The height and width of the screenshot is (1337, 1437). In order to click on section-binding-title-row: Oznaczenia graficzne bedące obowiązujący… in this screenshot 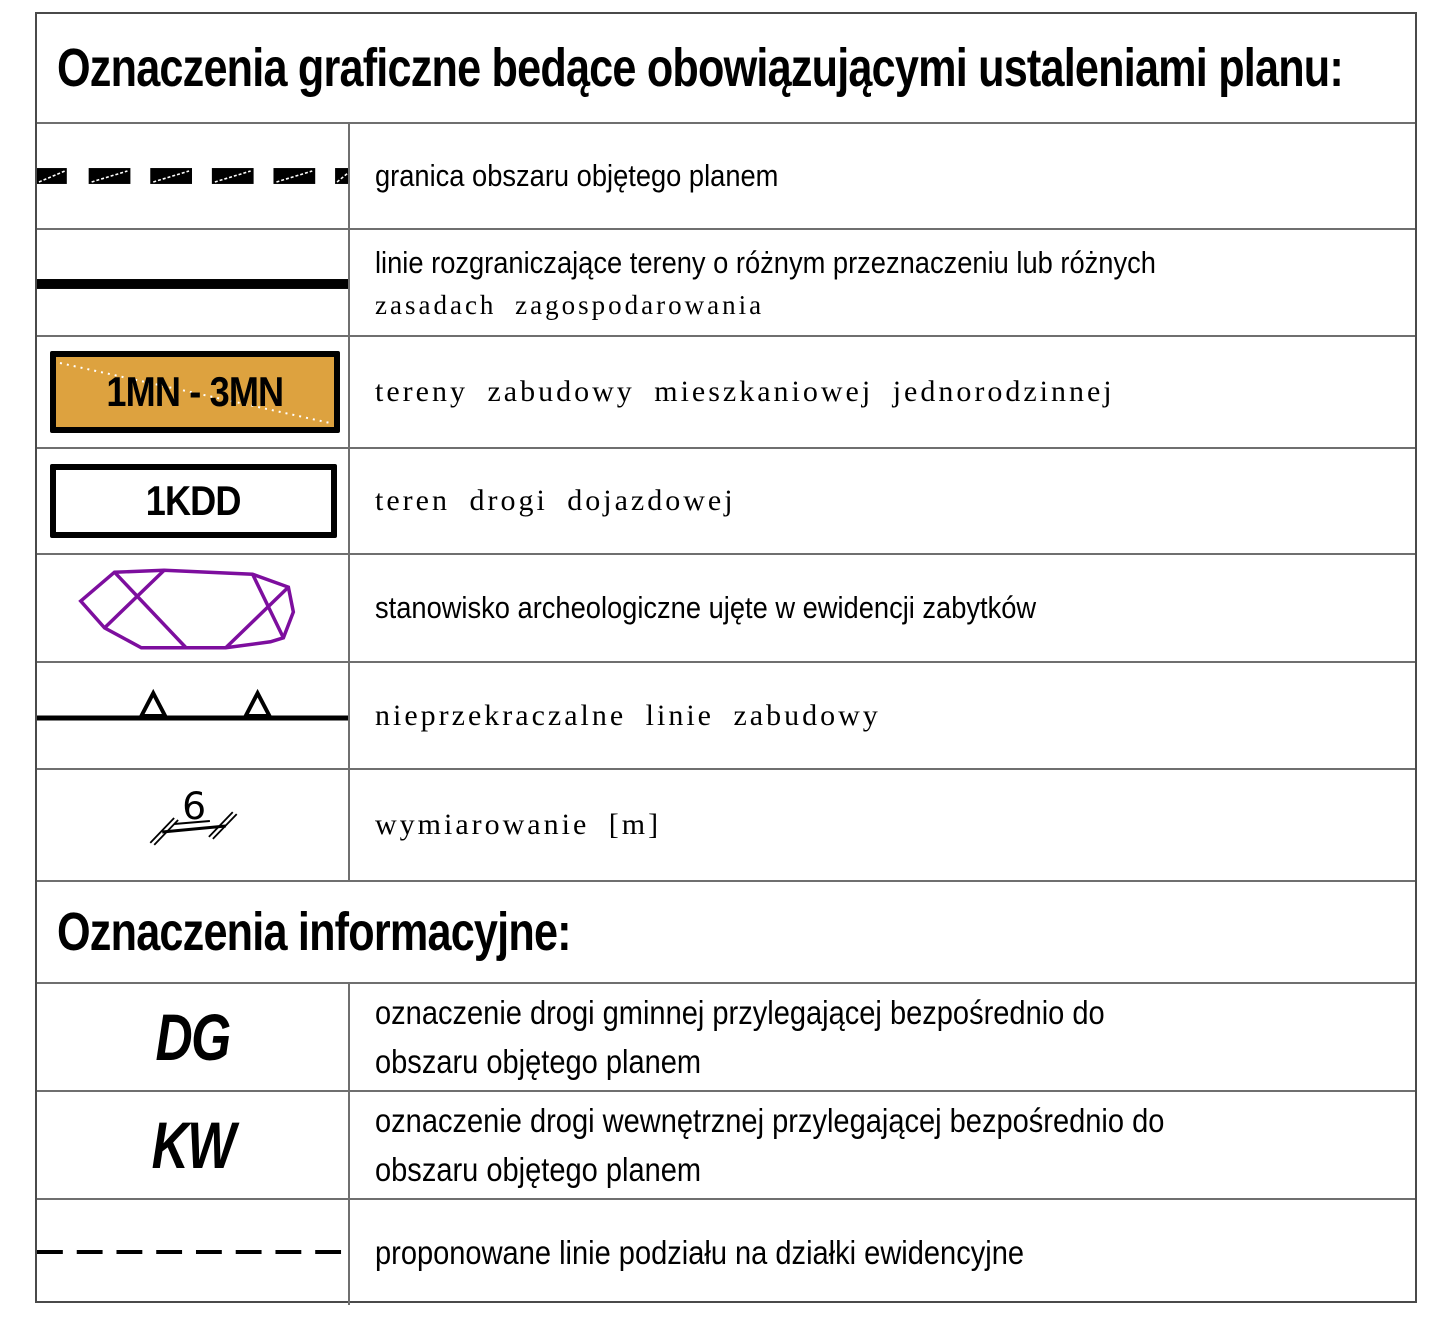, I will do `click(726, 69)`.